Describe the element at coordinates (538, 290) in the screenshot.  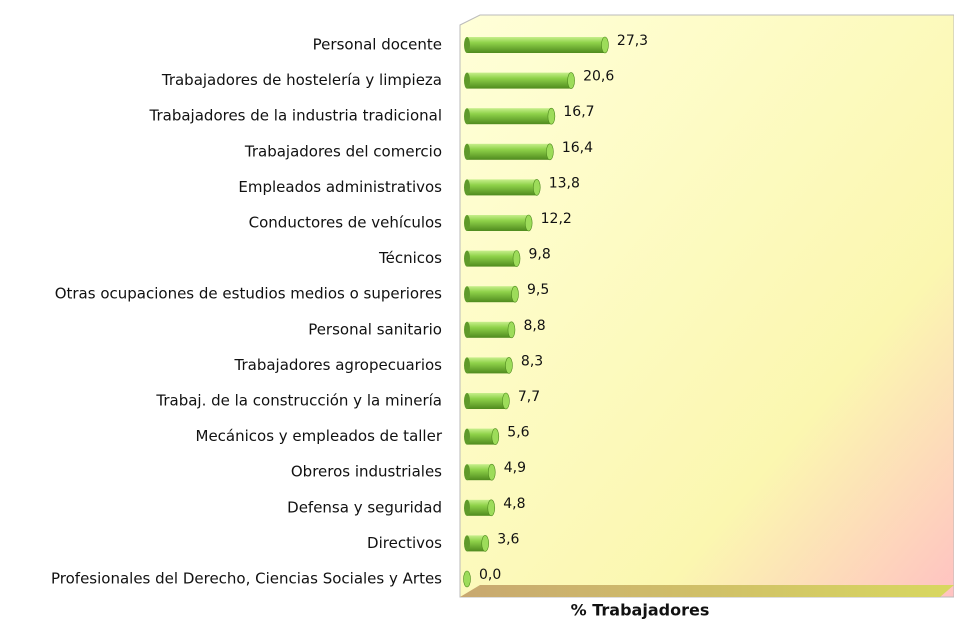
I see `value-label: 9,5` at that location.